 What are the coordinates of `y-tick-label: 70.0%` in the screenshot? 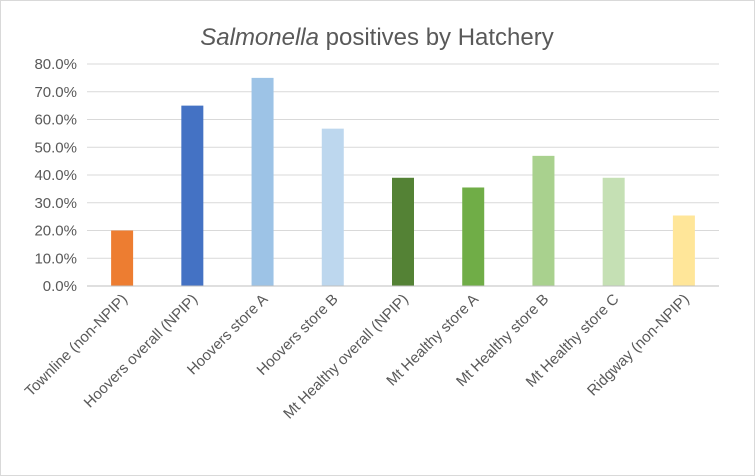 It's located at (55, 92).